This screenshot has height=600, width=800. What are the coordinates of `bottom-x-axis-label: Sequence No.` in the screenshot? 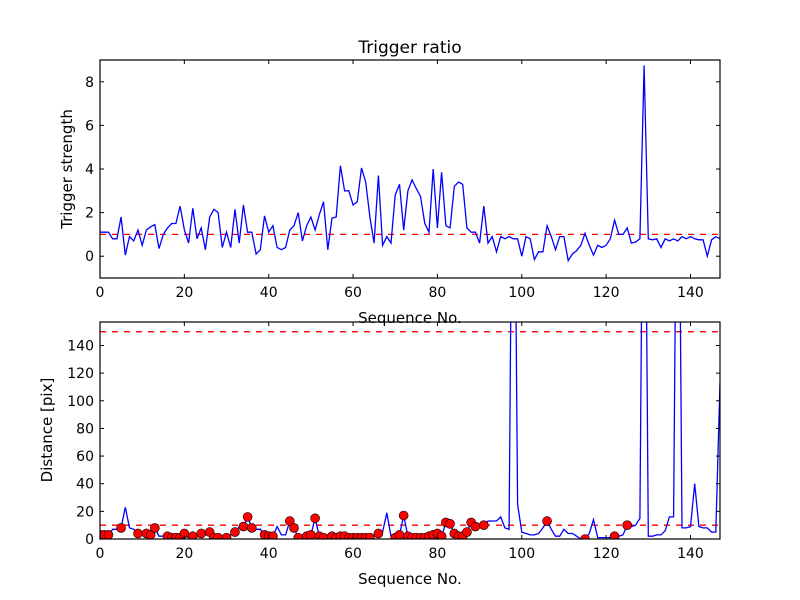 It's located at (410, 579).